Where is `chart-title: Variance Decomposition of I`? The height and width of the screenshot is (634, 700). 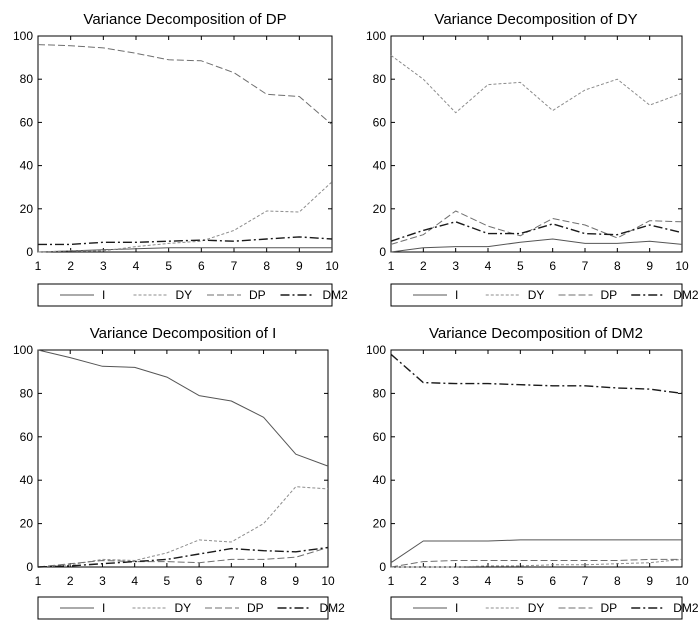
chart-title: Variance Decomposition of I is located at coordinates (183, 333).